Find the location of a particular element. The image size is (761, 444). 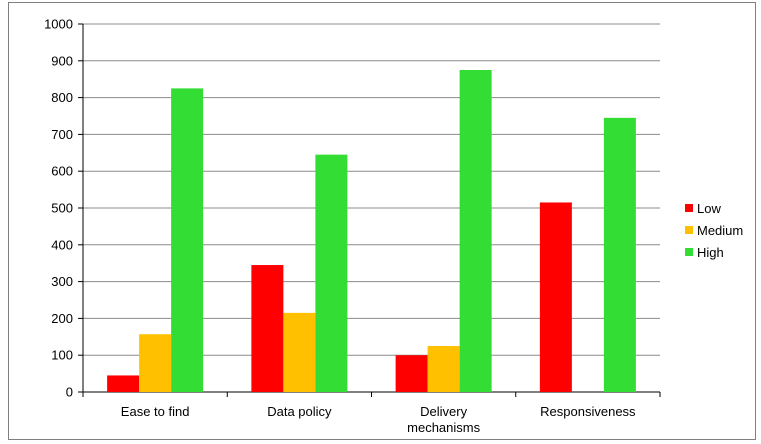

y-tick-label: 700 is located at coordinates (62, 134).